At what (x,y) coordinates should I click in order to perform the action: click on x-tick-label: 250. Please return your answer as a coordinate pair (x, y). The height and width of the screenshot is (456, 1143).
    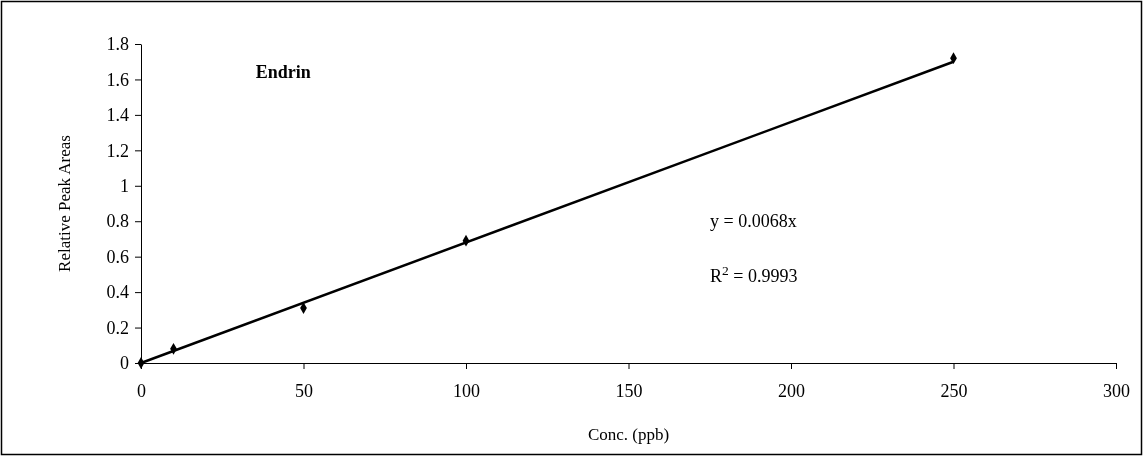
    Looking at the image, I should click on (954, 391).